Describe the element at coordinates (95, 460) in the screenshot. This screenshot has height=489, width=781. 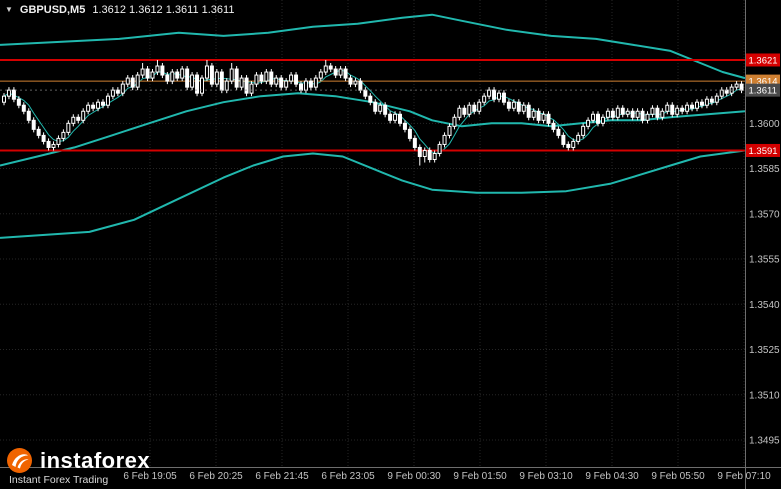
I see `watermark-brand: instaforex` at that location.